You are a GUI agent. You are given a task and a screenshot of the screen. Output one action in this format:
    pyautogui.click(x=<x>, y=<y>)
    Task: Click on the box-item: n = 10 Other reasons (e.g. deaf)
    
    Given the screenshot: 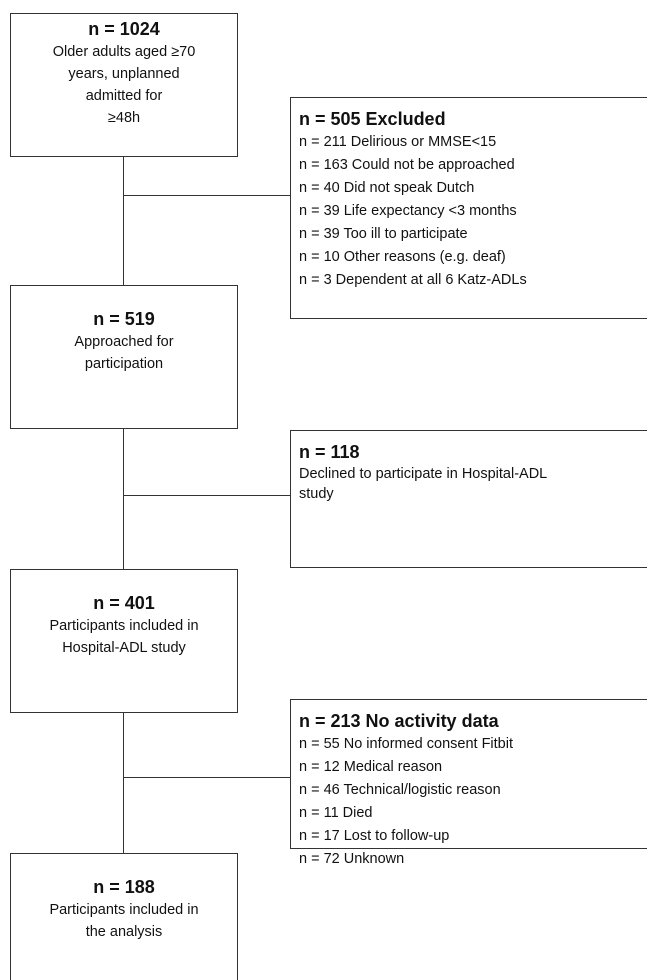 What is the action you would take?
    pyautogui.click(x=402, y=257)
    